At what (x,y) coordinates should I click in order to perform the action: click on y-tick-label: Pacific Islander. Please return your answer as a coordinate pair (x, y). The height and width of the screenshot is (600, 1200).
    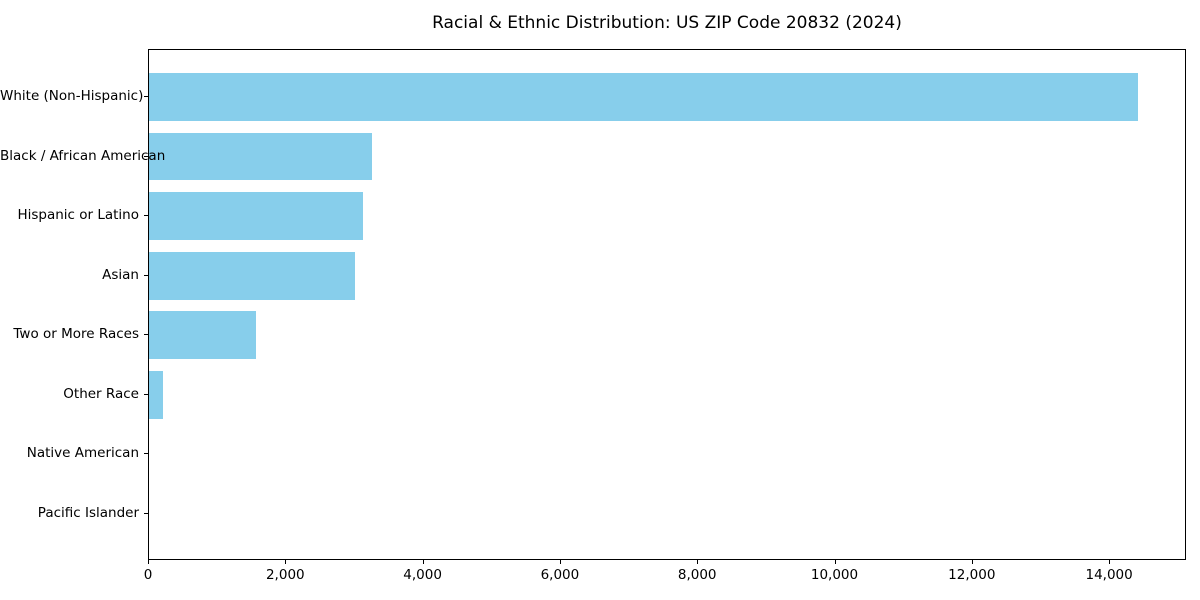
    Looking at the image, I should click on (88, 512).